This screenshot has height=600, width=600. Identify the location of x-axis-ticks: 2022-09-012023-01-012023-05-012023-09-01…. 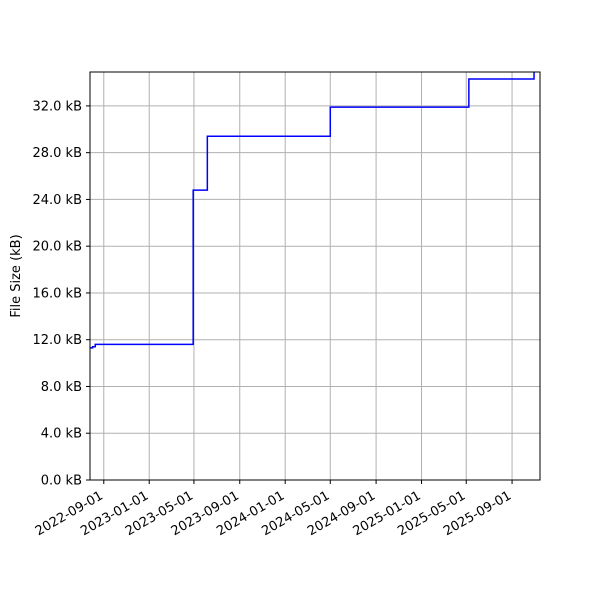
(273, 509).